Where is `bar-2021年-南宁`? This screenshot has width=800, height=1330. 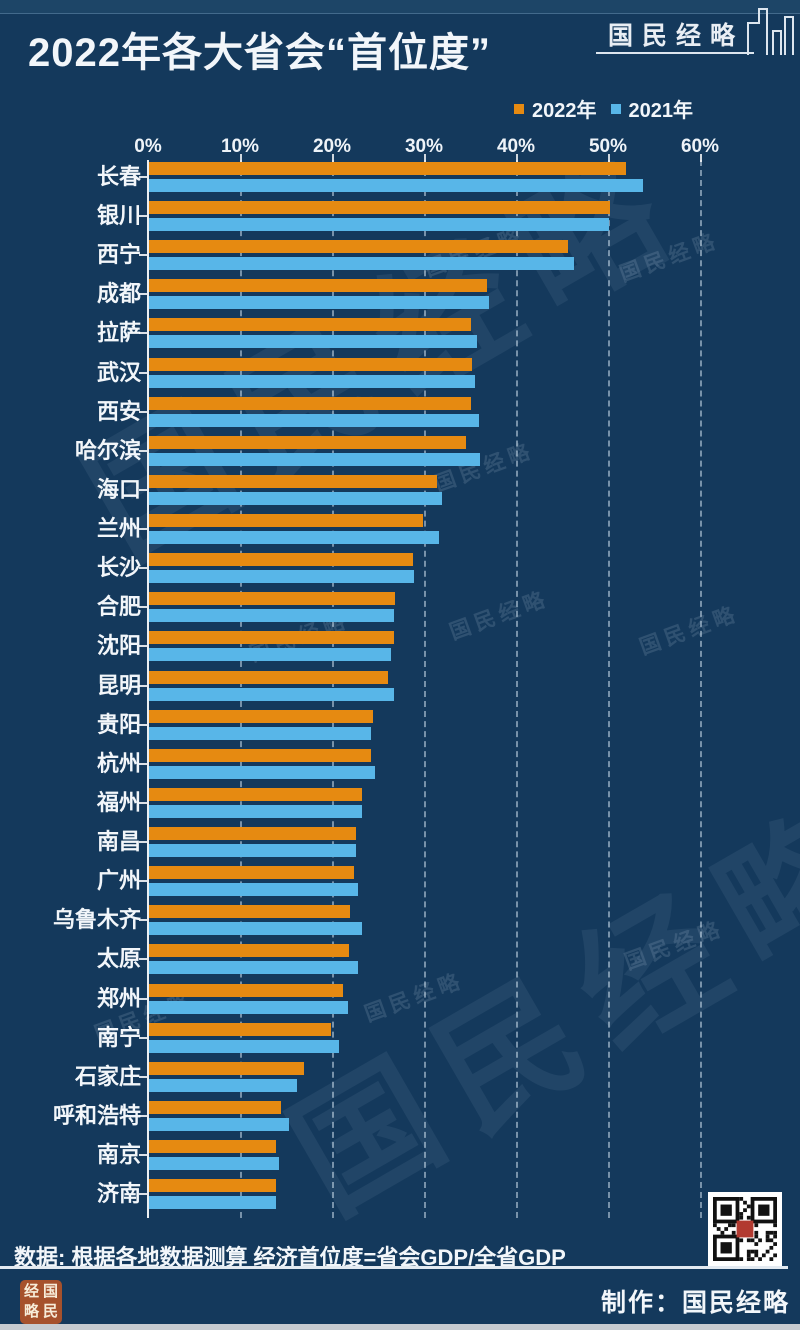
bar-2021年-南宁 is located at coordinates (244, 1046).